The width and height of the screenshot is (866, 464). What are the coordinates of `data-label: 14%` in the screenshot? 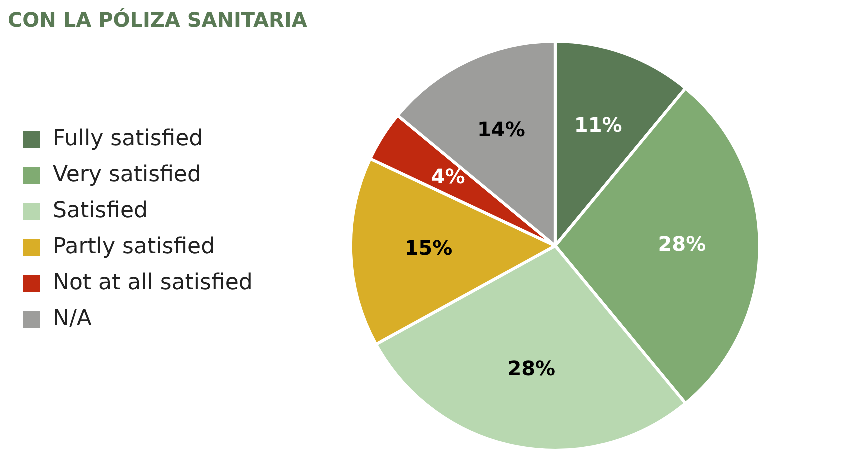 It's located at (501, 129).